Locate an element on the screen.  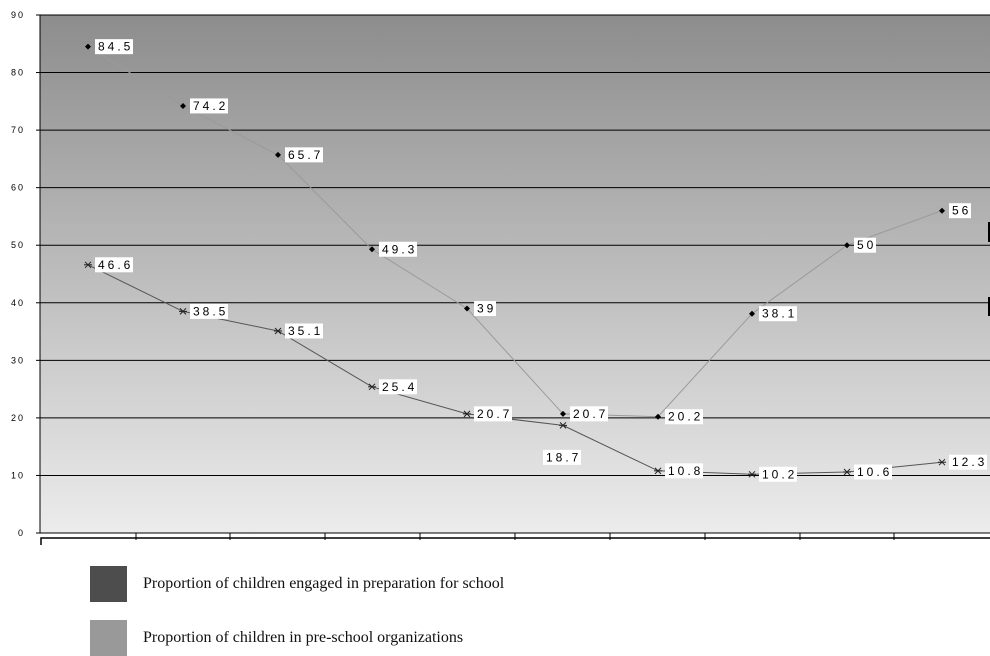
data-label: 49.3 is located at coordinates (399, 249).